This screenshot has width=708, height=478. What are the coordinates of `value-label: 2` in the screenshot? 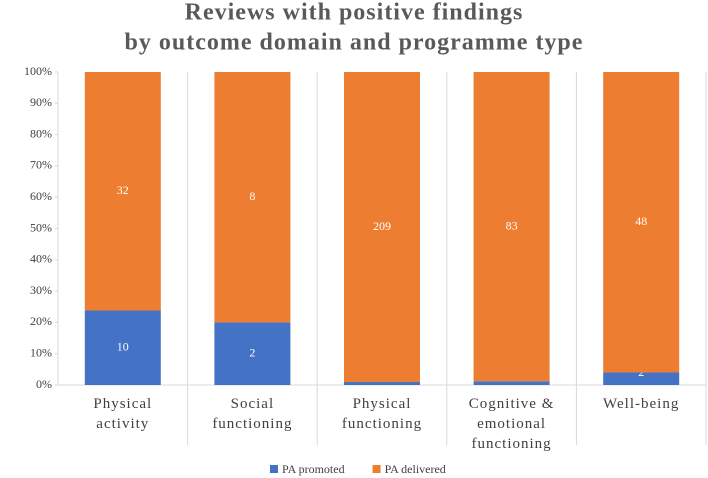 It's located at (252, 352).